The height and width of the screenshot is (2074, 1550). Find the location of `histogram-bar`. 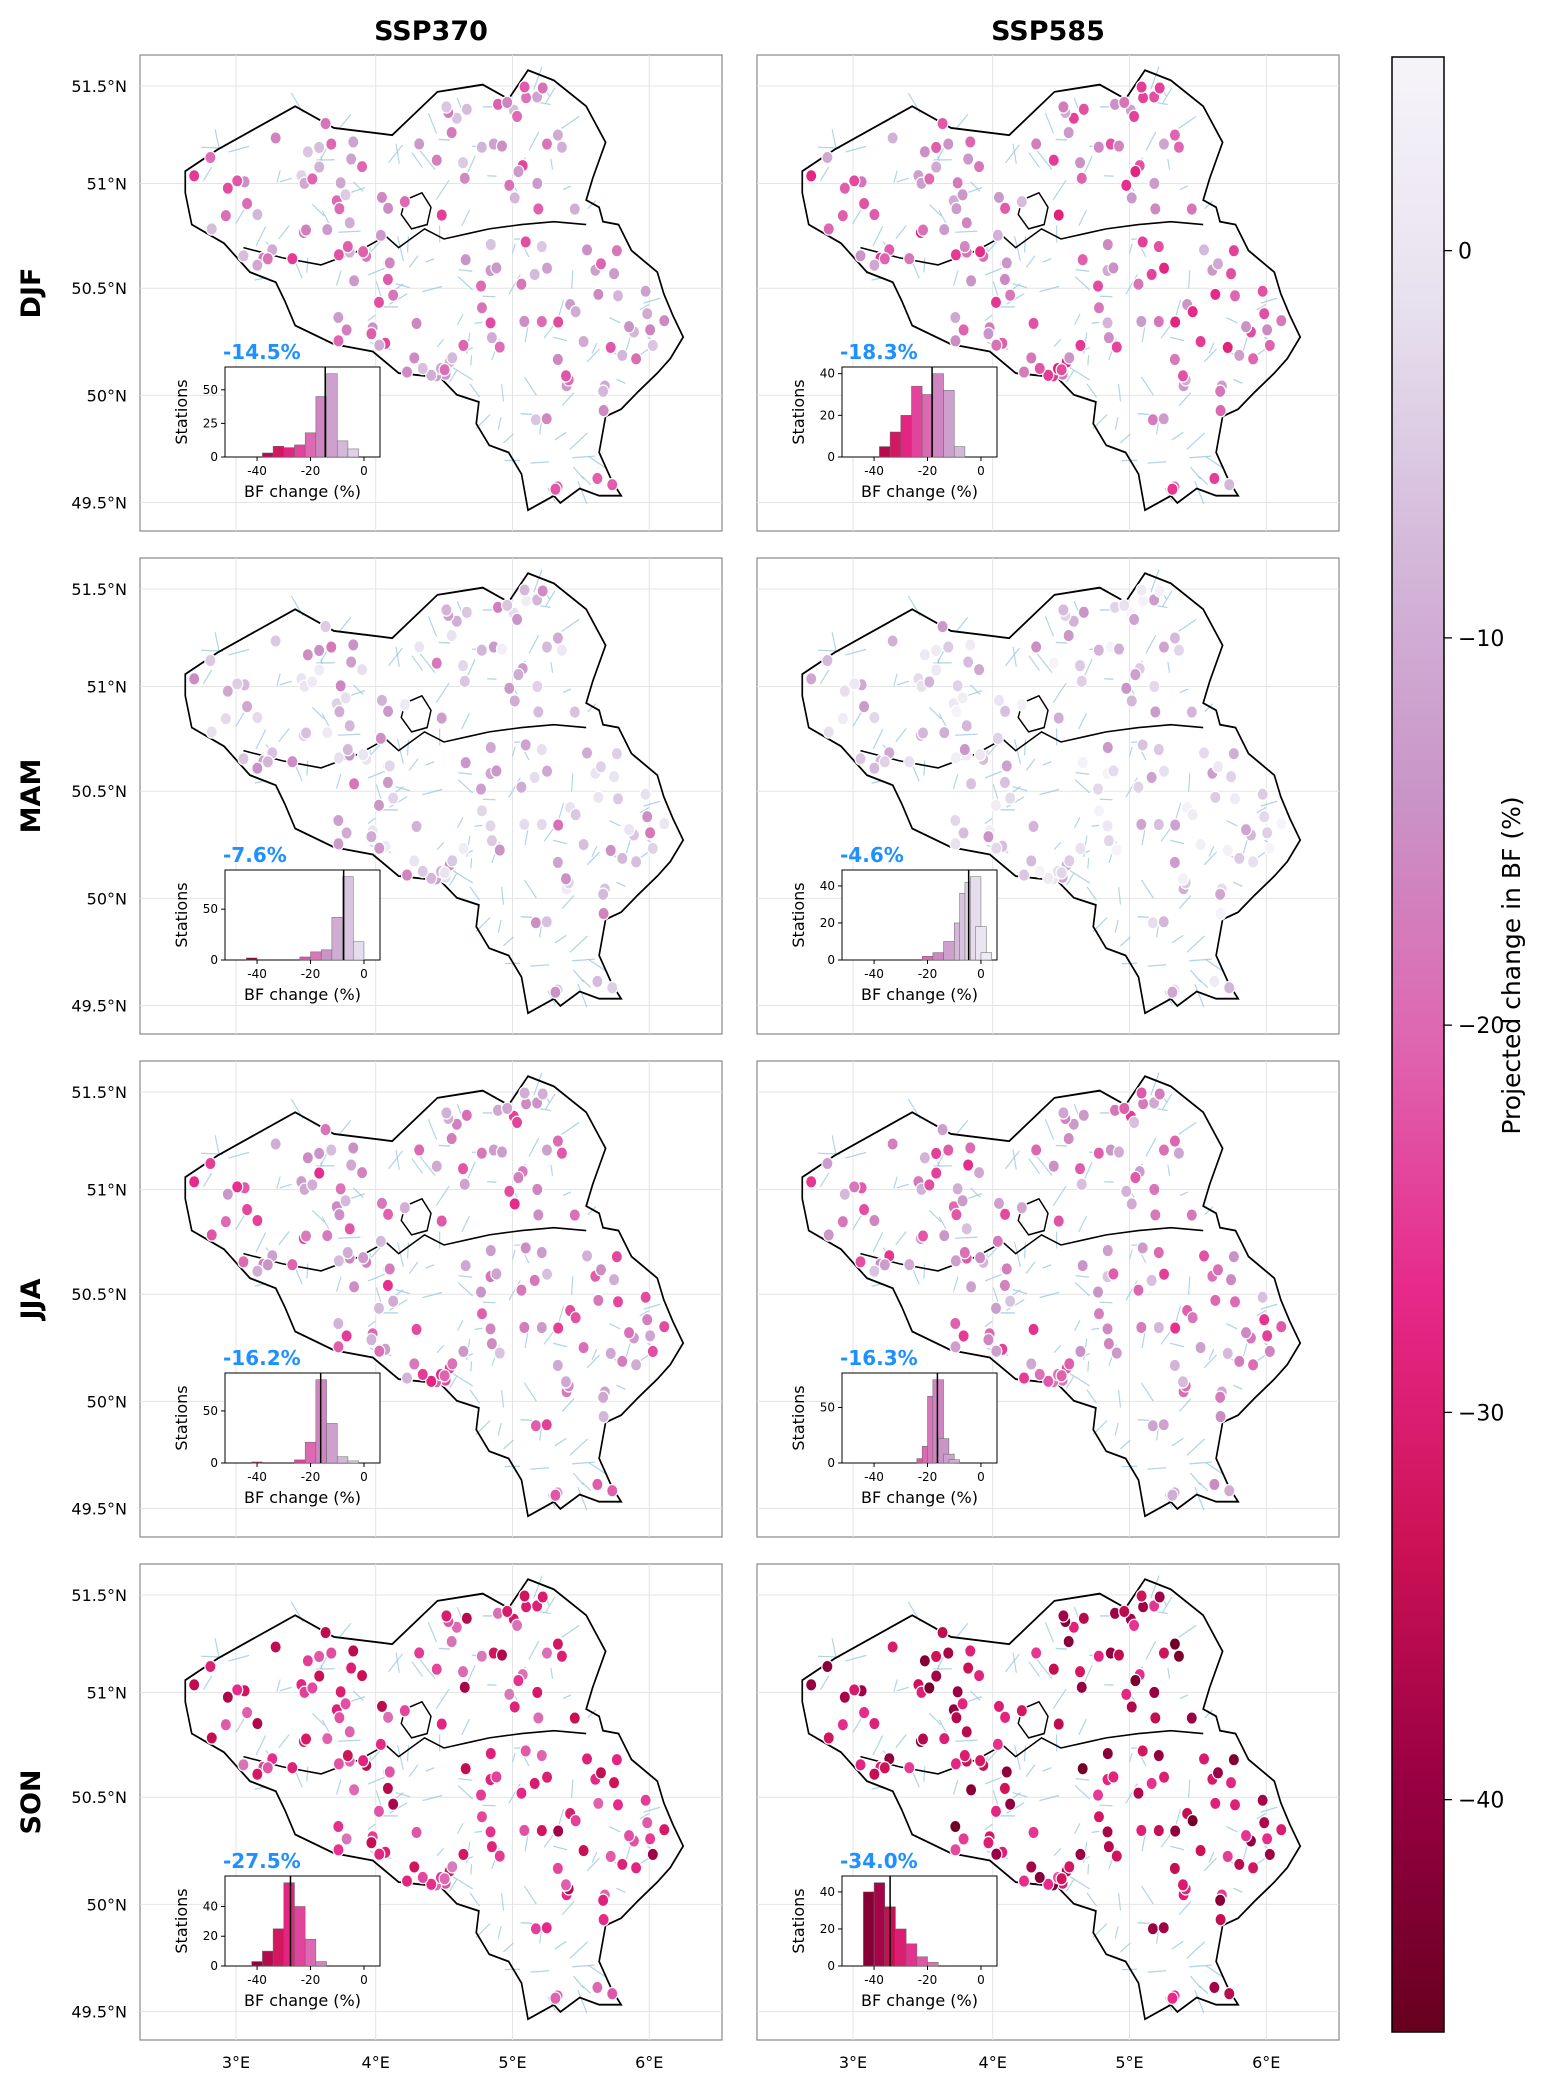

histogram-bar is located at coordinates (949, 424).